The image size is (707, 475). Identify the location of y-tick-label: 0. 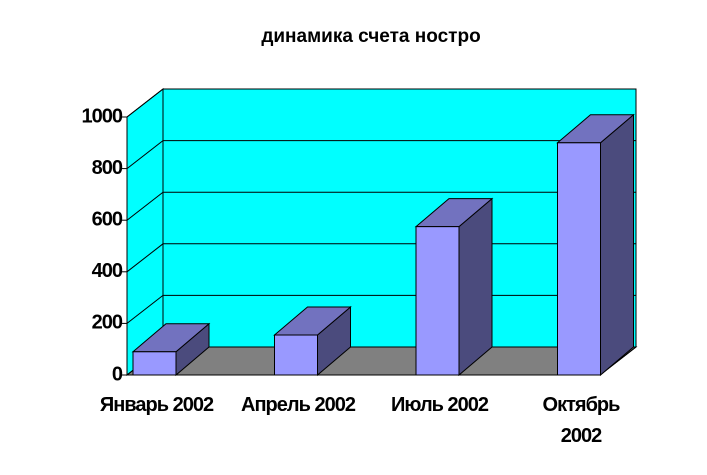
(117, 374).